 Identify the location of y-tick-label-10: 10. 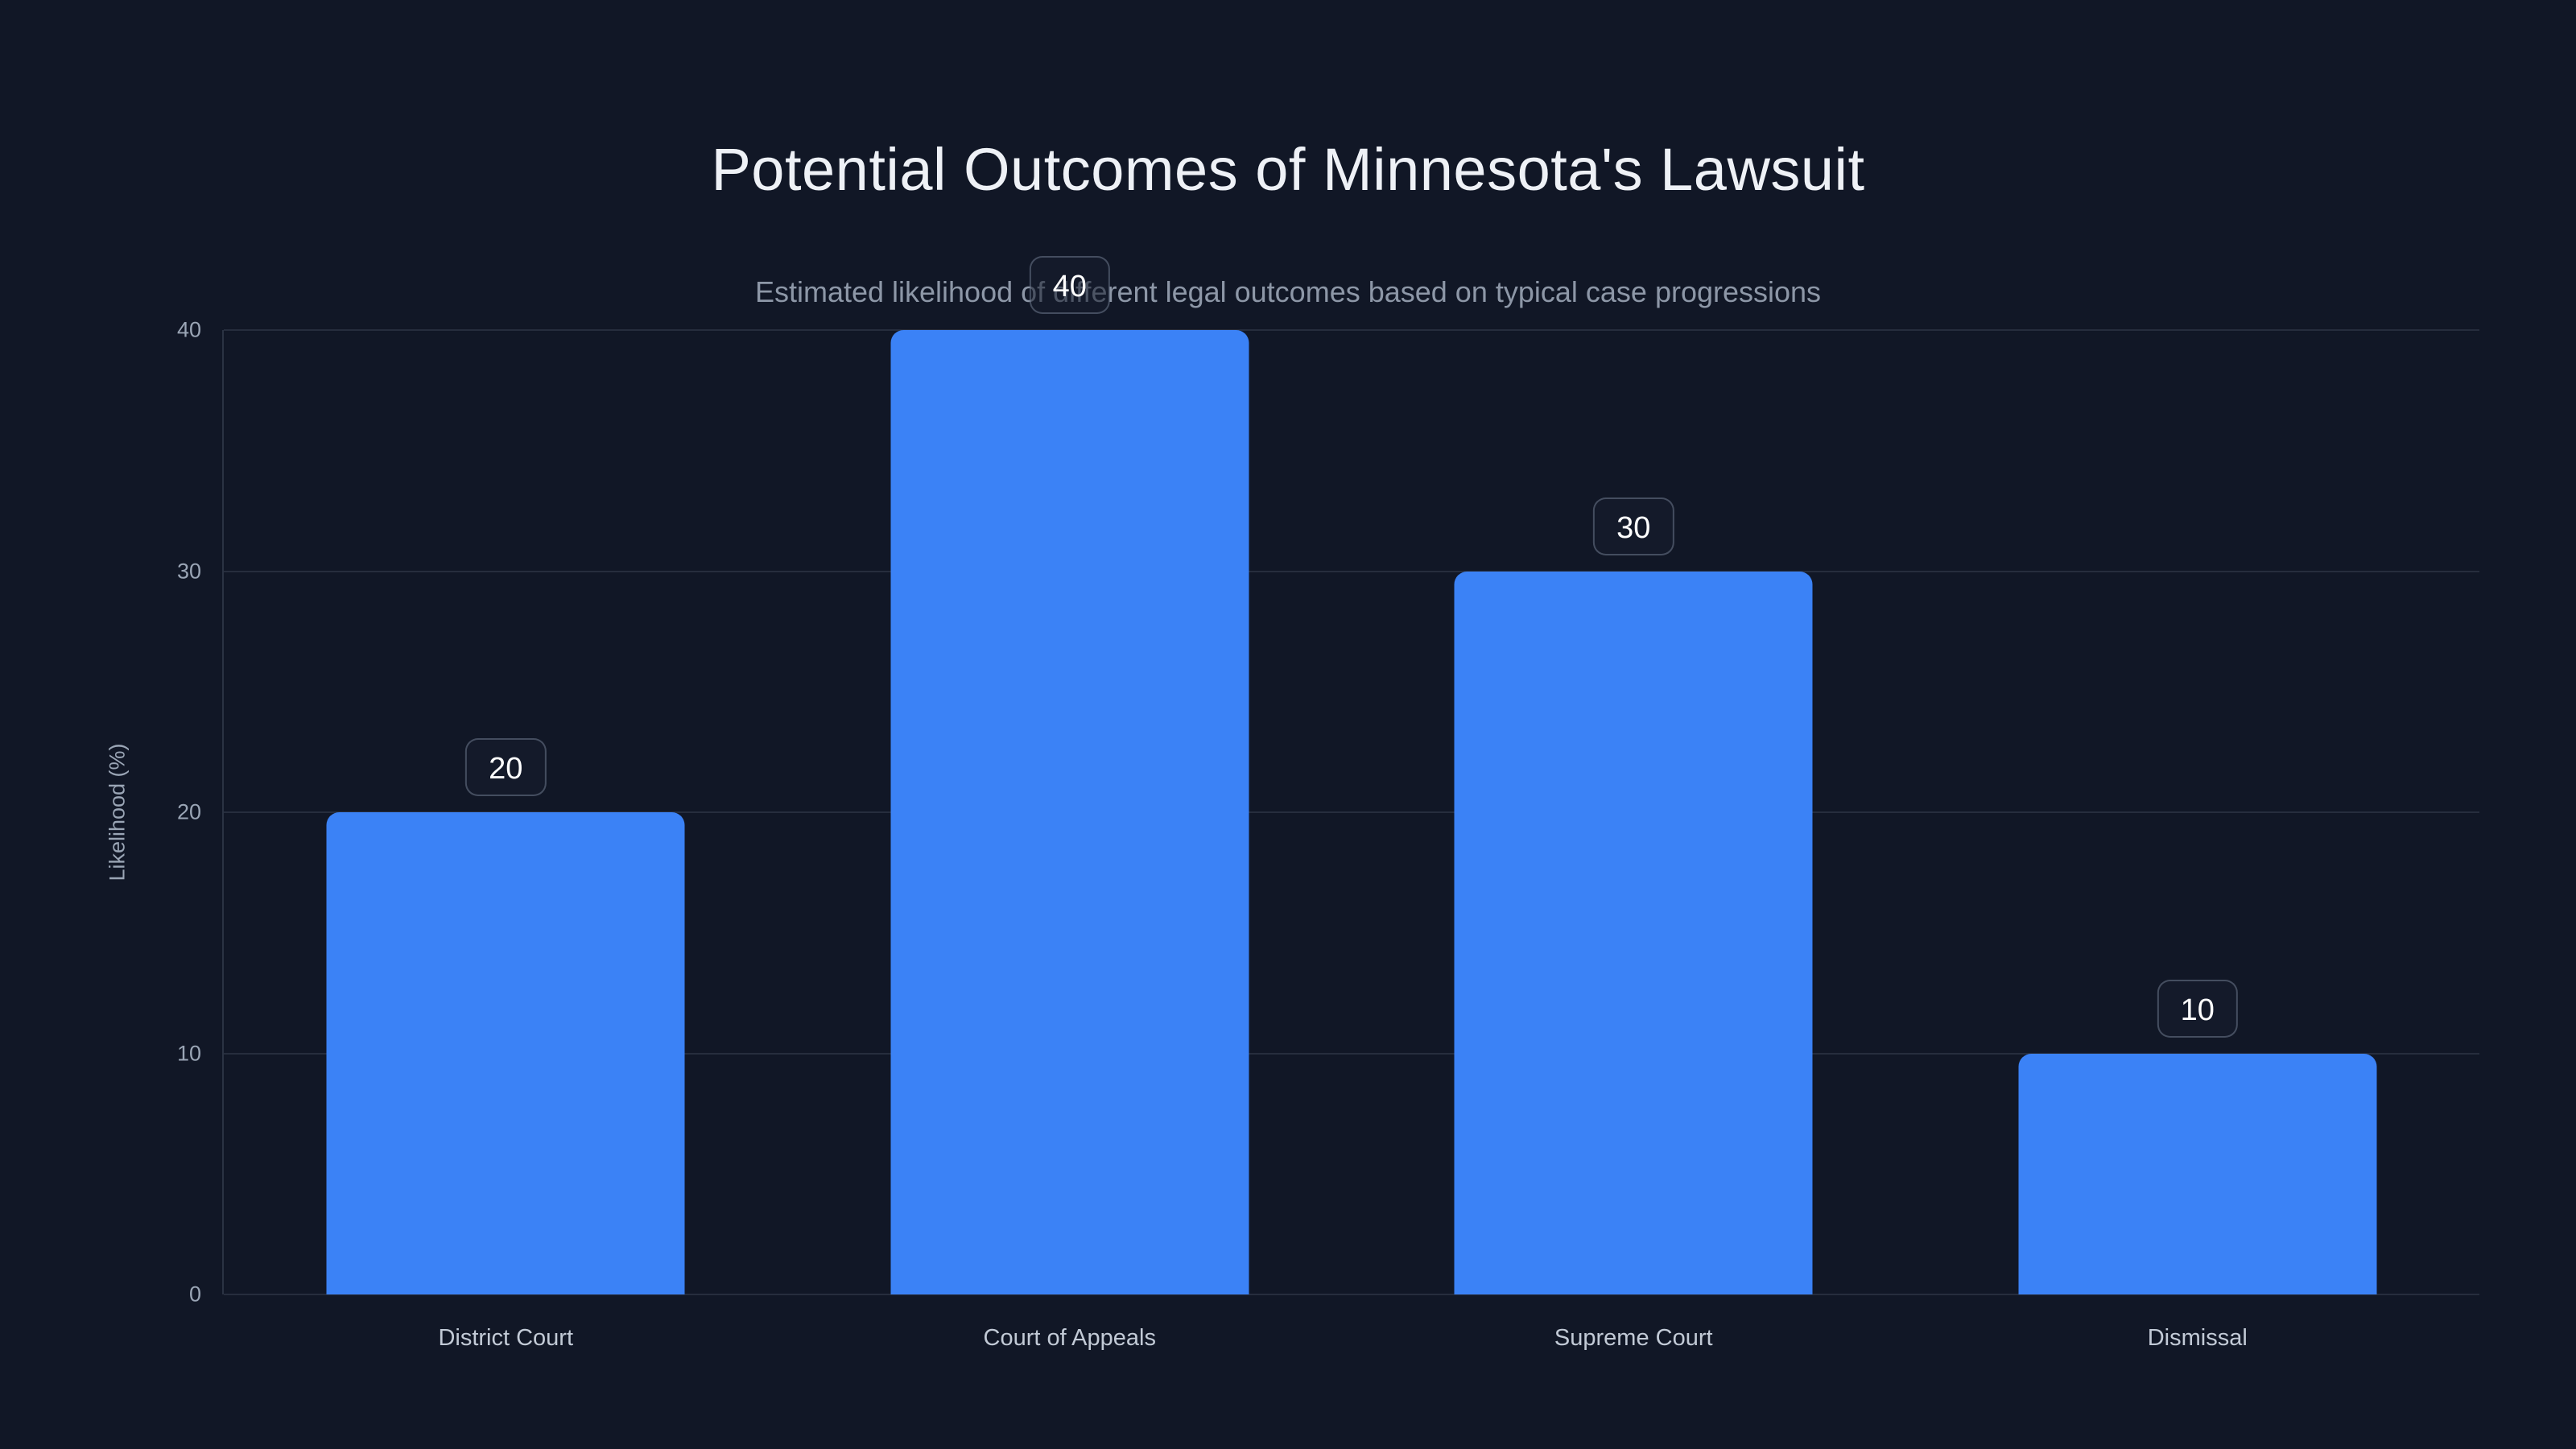
(188, 1053).